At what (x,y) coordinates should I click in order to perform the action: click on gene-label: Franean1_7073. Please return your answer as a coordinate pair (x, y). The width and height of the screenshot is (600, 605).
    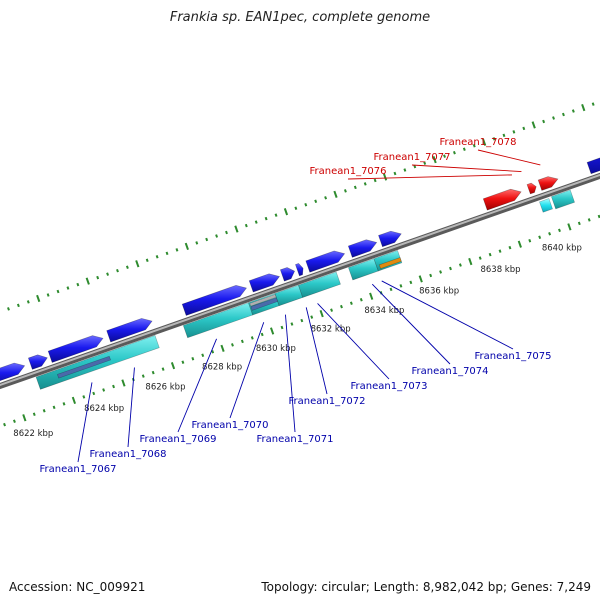
    Looking at the image, I should click on (388, 386).